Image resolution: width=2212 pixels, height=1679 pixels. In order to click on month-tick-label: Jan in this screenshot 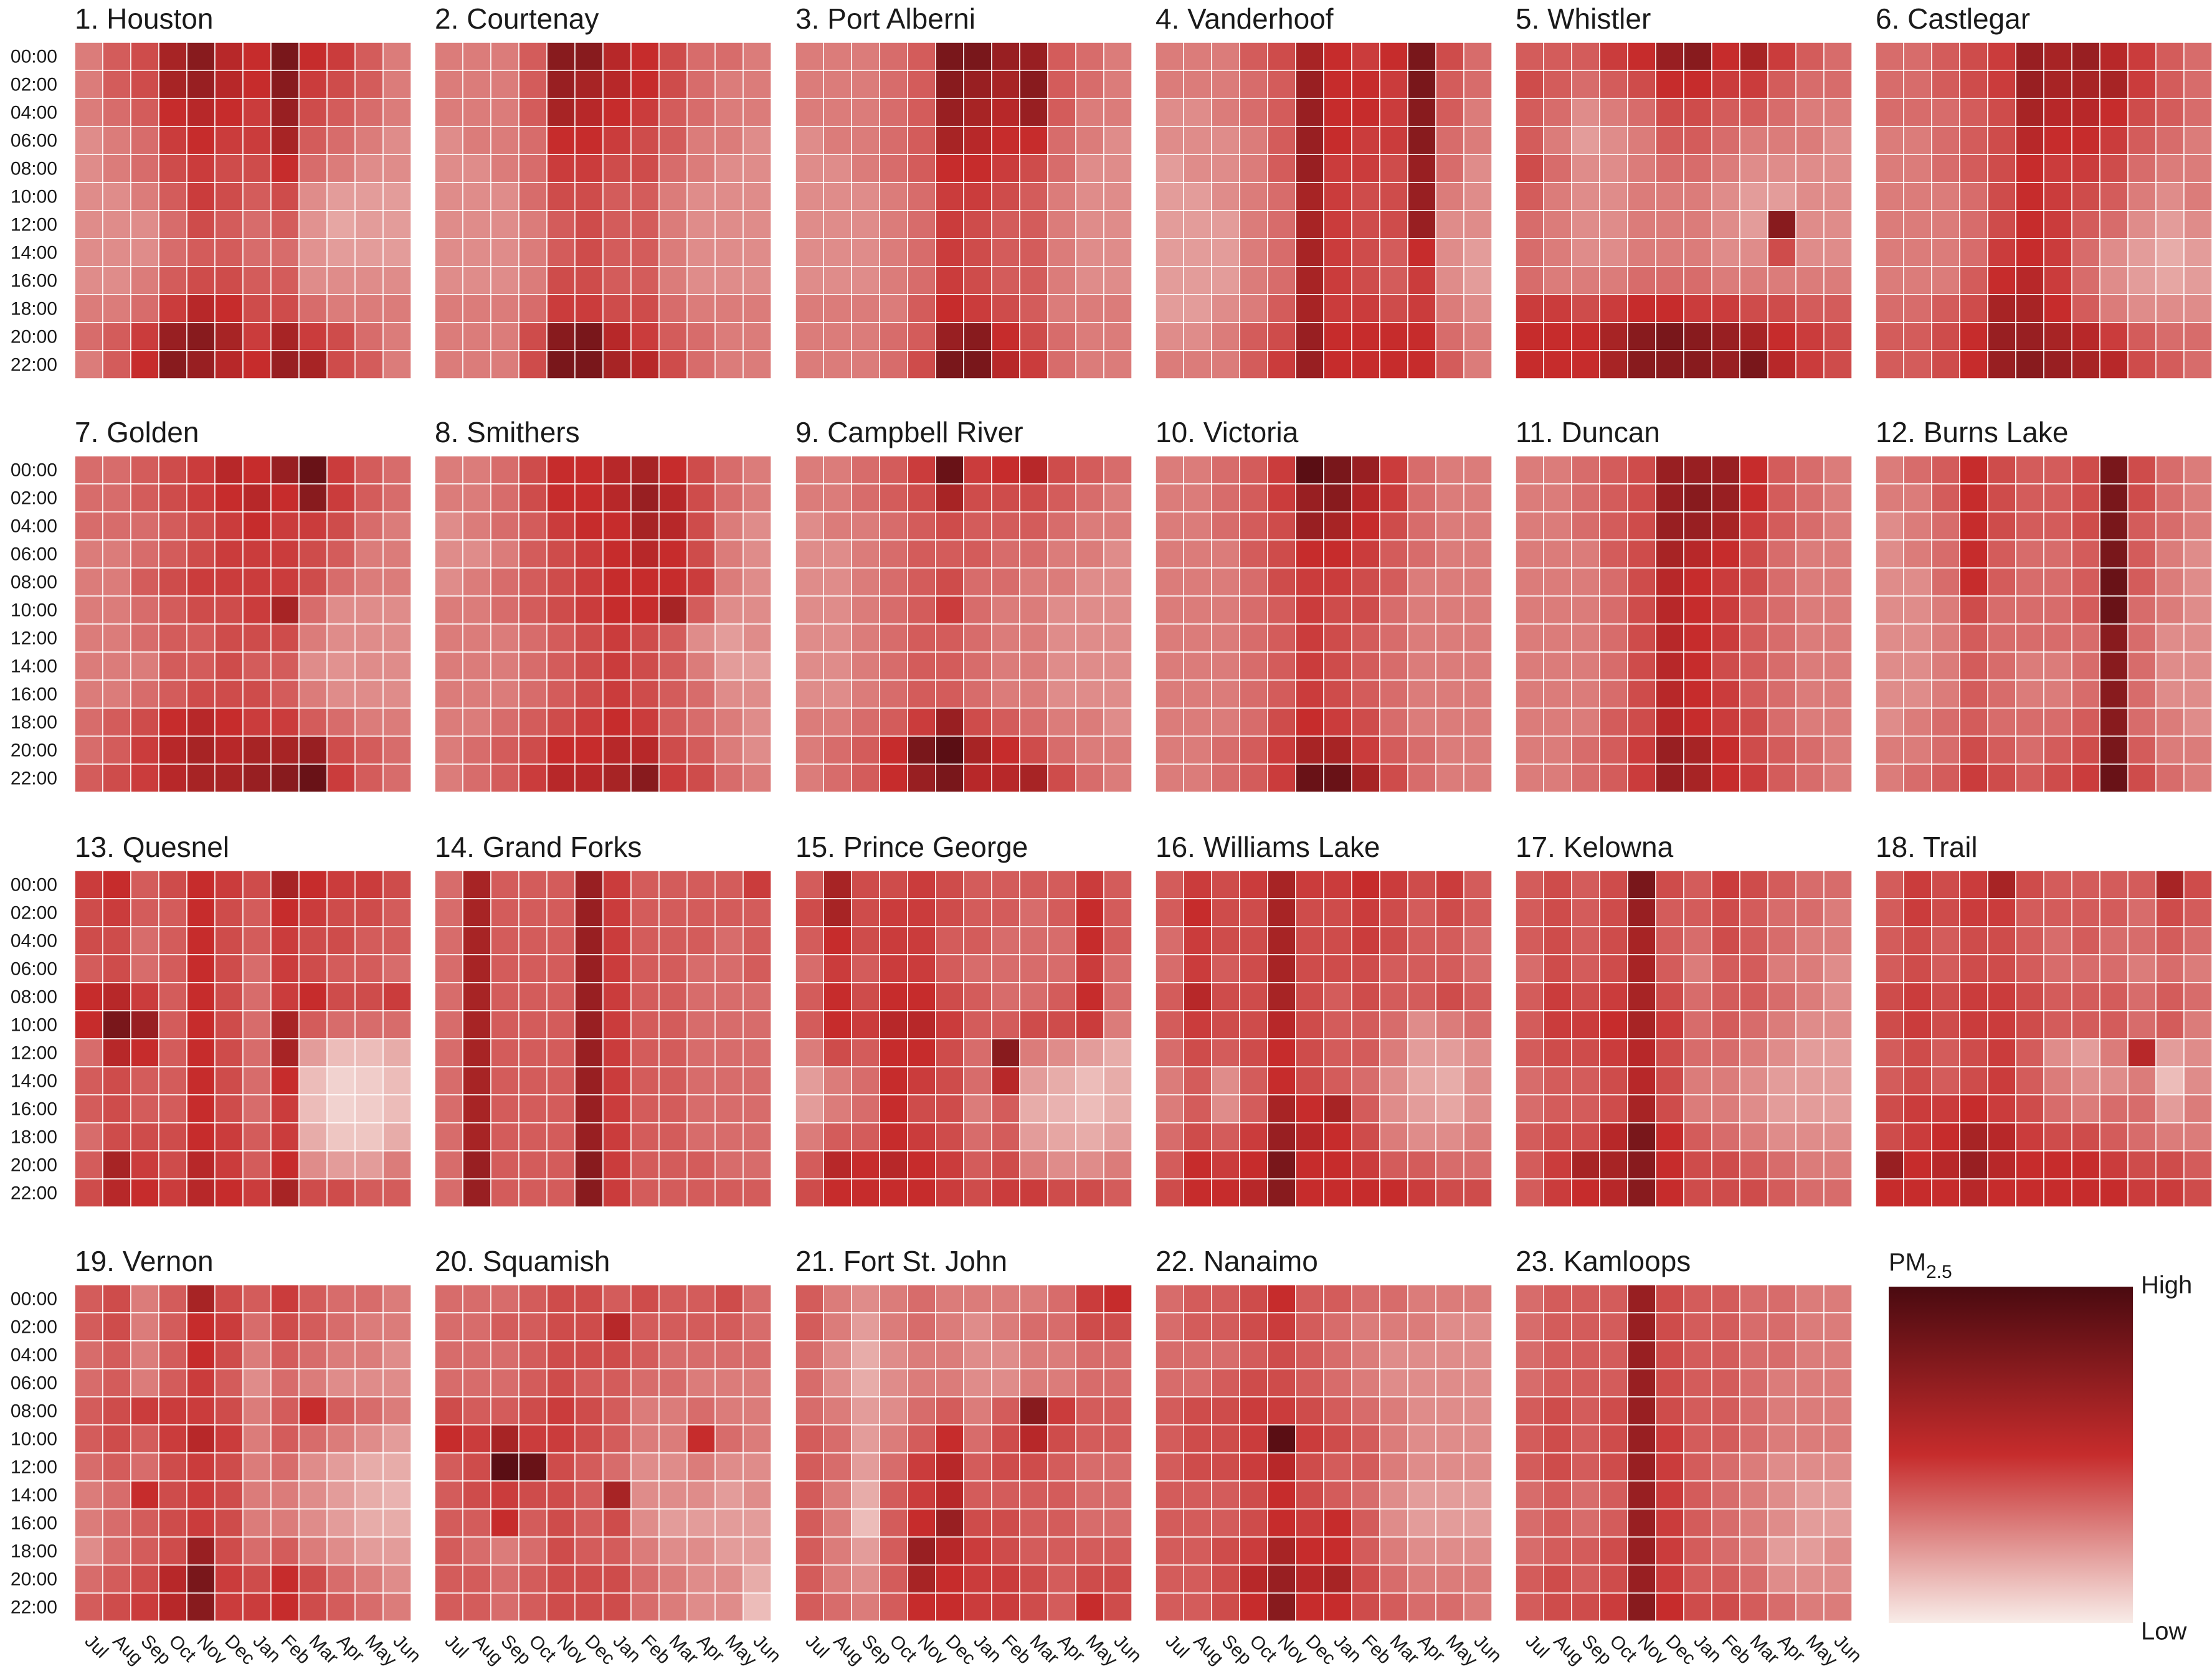, I will do `click(267, 1649)`.